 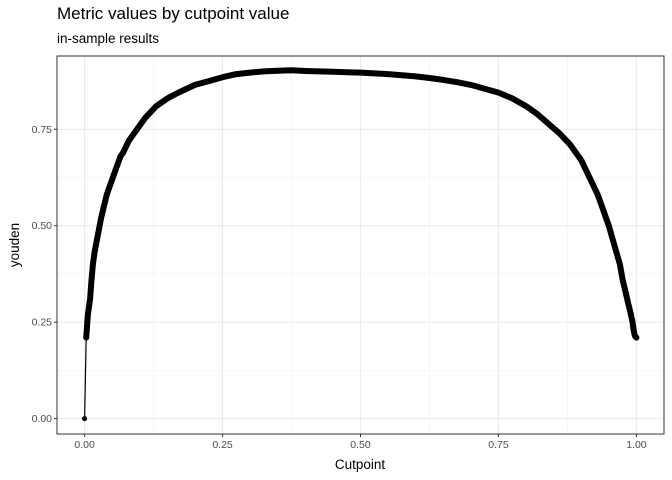 I want to click on y-tick-label: 0.75, so click(x=42, y=130).